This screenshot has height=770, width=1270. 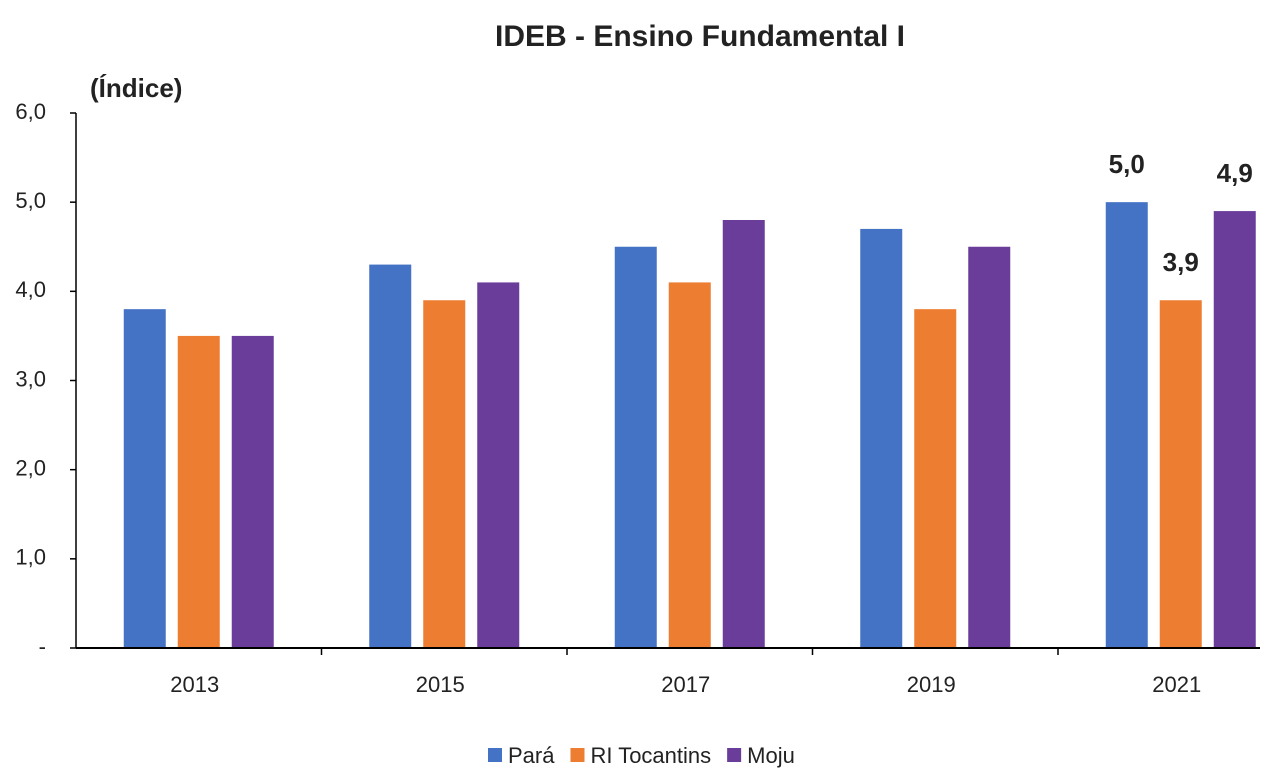 I want to click on legend-label: RI Tocantins, so click(x=650, y=755).